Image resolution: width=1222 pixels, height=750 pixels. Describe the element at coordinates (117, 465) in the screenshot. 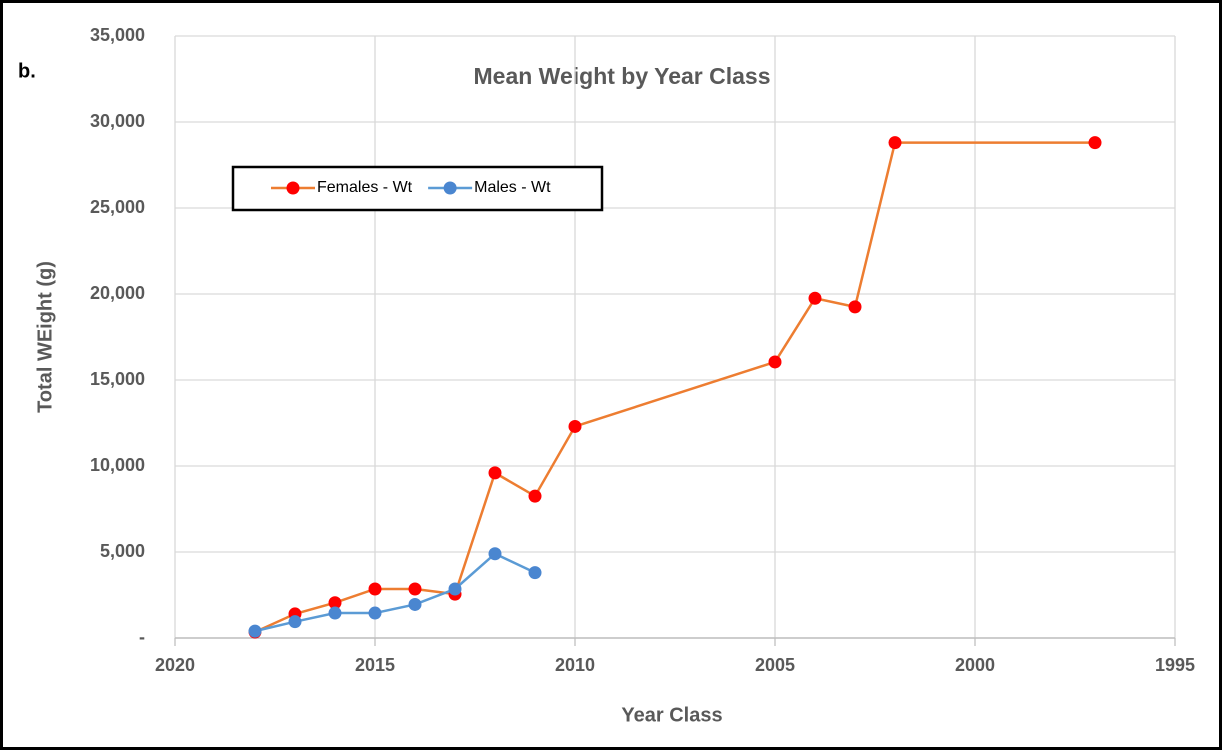

I see `y-tick-label: 10,000` at that location.